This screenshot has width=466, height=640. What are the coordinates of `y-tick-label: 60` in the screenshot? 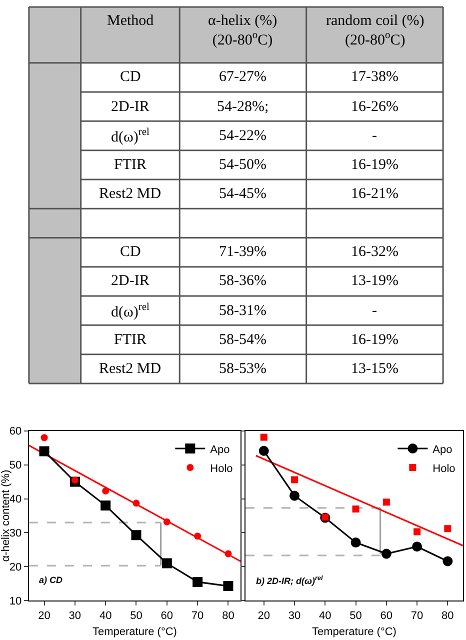 It's located at (15, 432).